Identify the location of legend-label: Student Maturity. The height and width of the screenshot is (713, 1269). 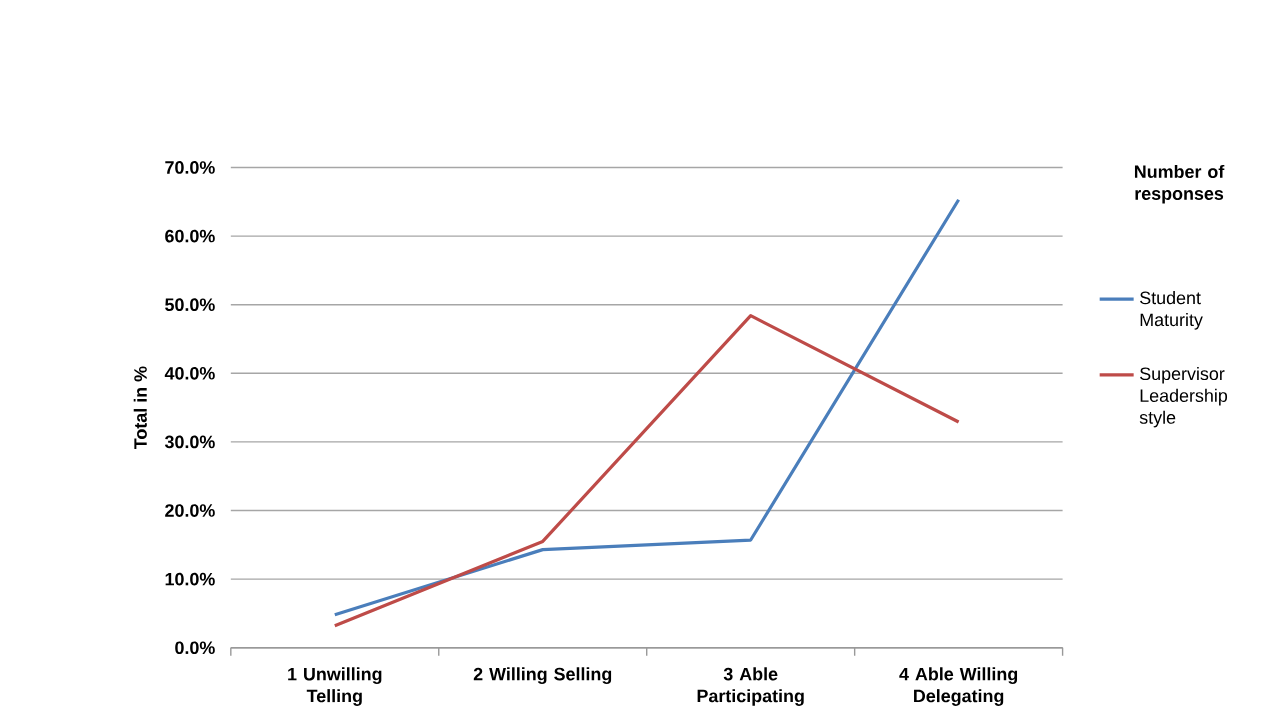
(1171, 310).